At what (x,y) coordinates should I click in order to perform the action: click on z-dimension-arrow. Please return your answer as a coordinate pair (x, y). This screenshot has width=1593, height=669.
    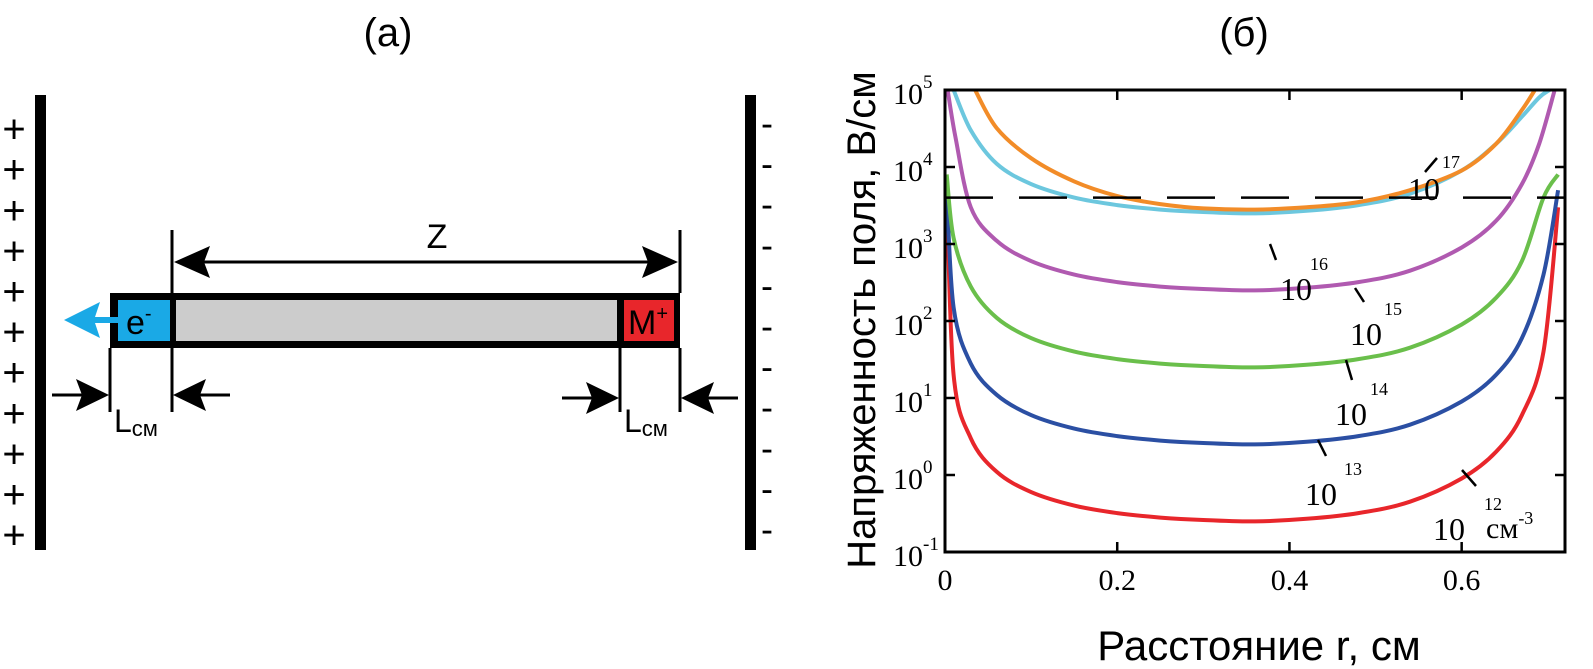
    Looking at the image, I should click on (426, 262).